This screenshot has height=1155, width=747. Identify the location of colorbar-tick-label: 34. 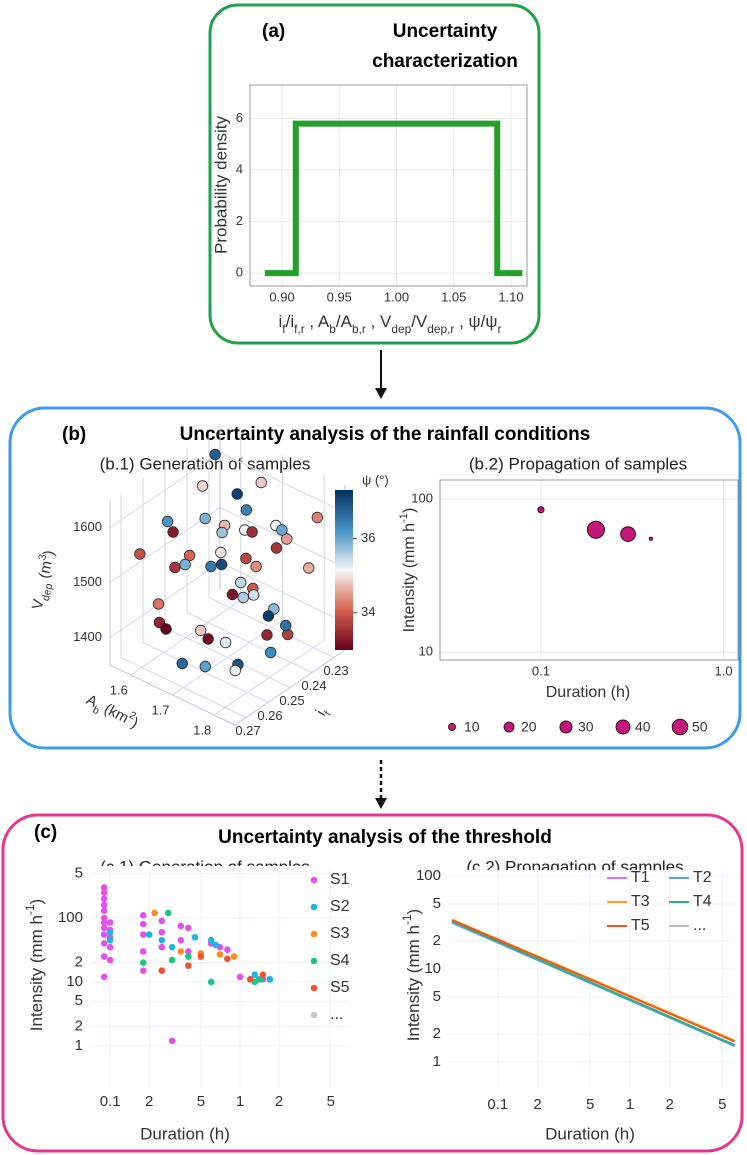
(368, 611).